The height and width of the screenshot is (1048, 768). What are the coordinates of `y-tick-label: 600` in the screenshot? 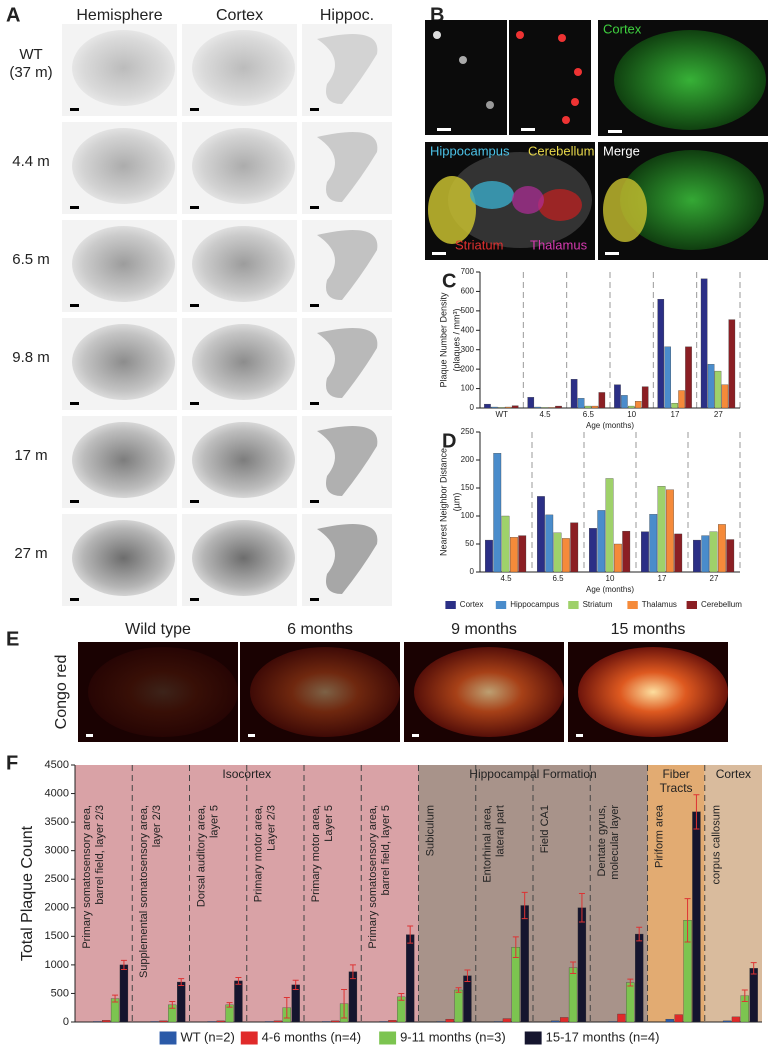 It's located at (468, 291).